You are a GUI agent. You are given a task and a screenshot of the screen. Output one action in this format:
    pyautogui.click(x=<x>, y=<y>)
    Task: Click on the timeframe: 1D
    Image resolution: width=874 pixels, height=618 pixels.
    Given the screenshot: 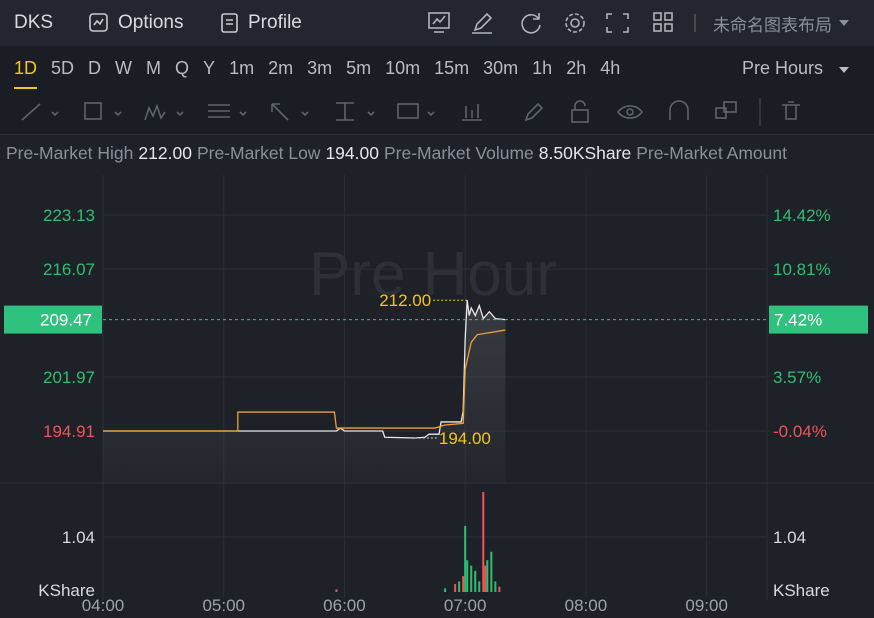 What is the action you would take?
    pyautogui.click(x=26, y=73)
    